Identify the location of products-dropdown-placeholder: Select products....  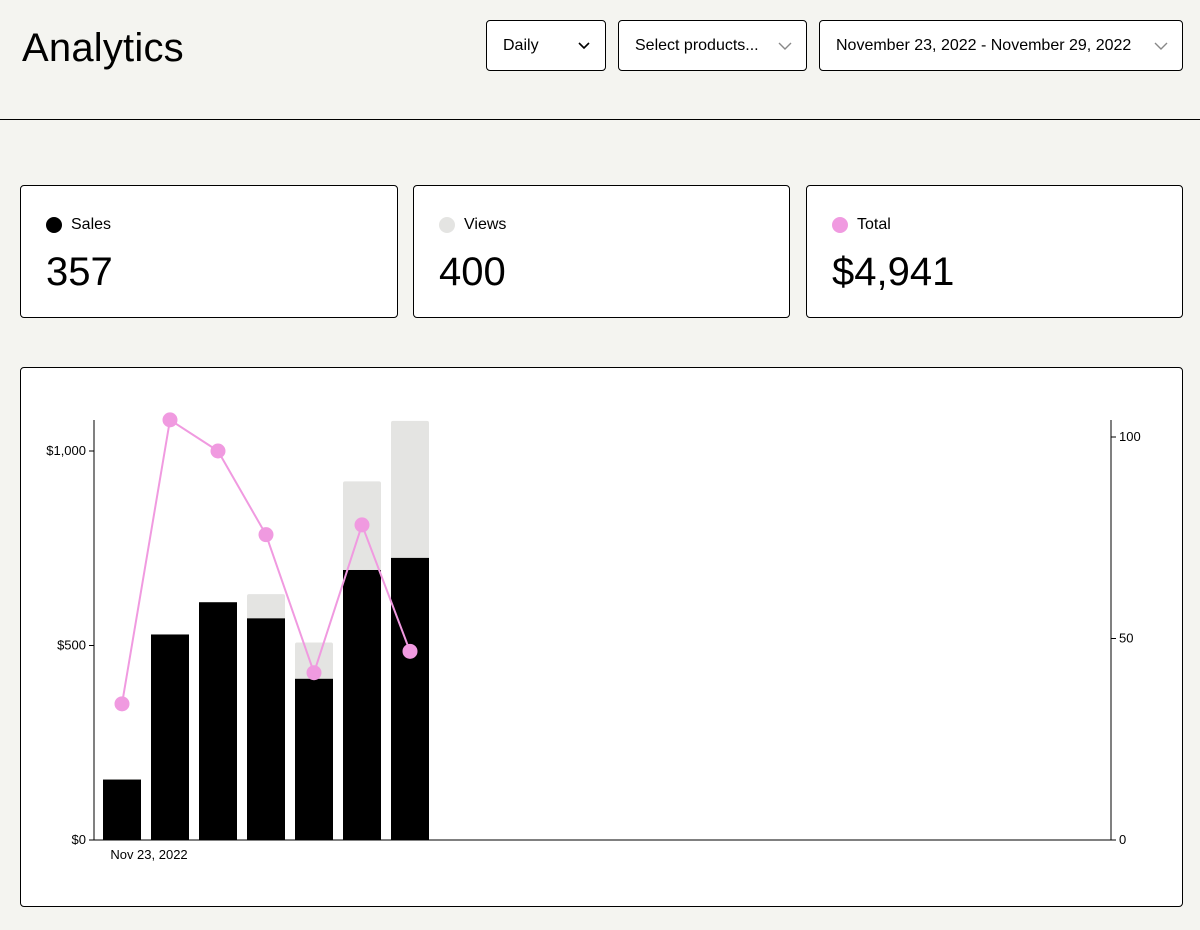
(697, 45).